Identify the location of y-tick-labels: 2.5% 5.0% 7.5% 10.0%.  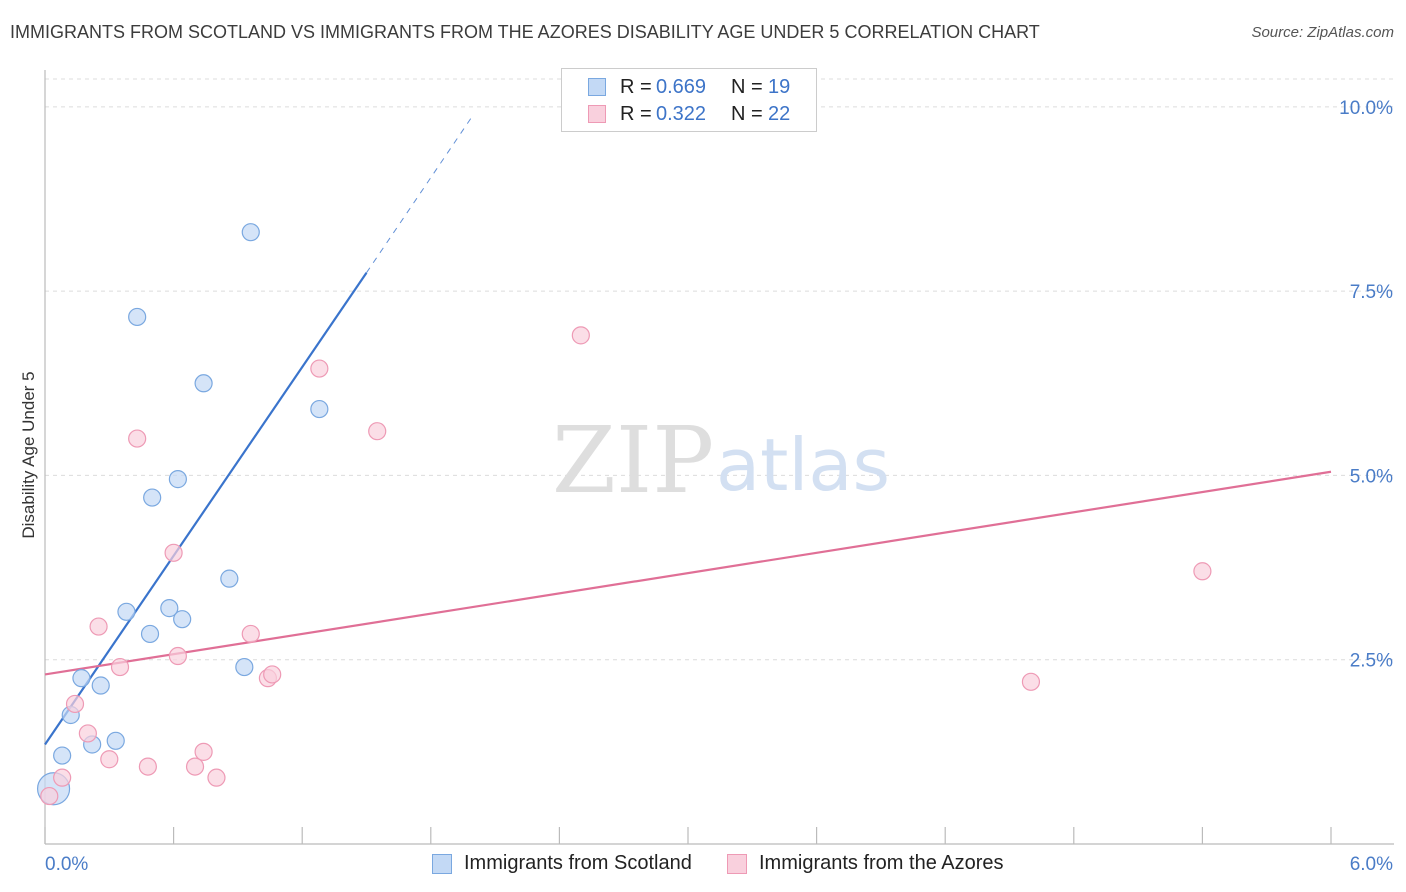
(1366, 385).